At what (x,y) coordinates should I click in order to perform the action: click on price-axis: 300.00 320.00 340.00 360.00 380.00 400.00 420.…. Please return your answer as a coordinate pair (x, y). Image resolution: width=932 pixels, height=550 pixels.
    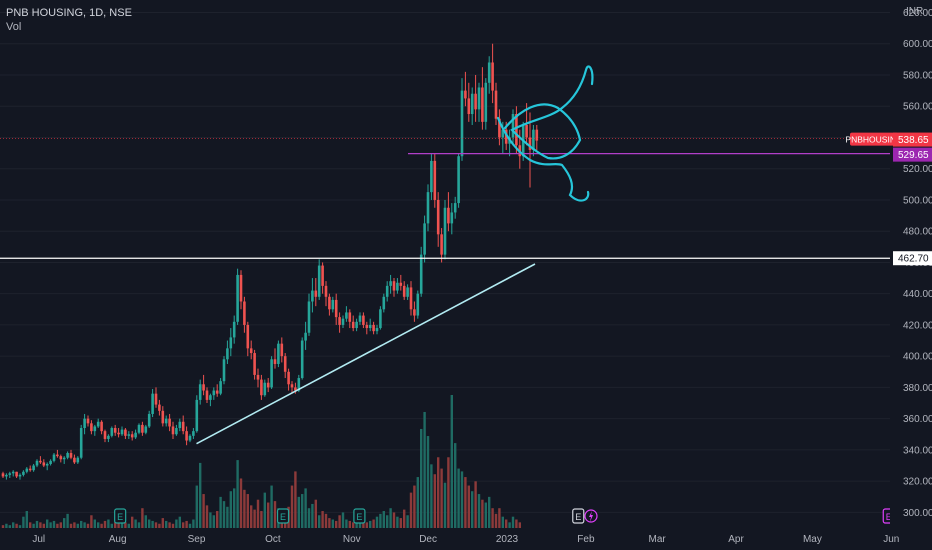
    Looking at the image, I should click on (911, 275).